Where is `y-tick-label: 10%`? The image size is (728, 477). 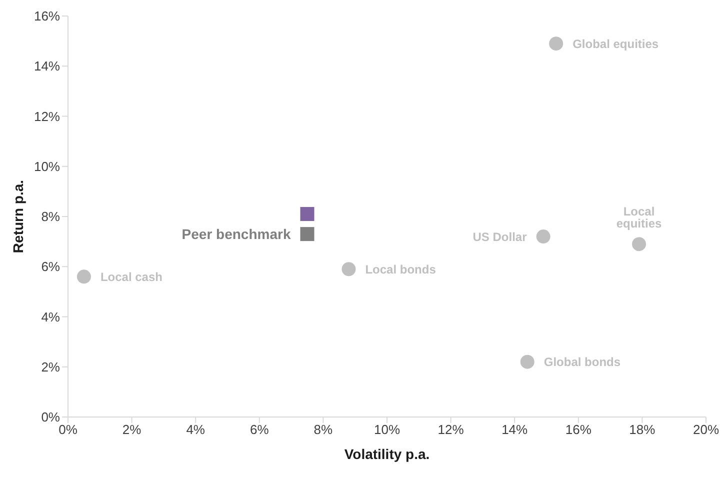
y-tick-label: 10% is located at coordinates (47, 166).